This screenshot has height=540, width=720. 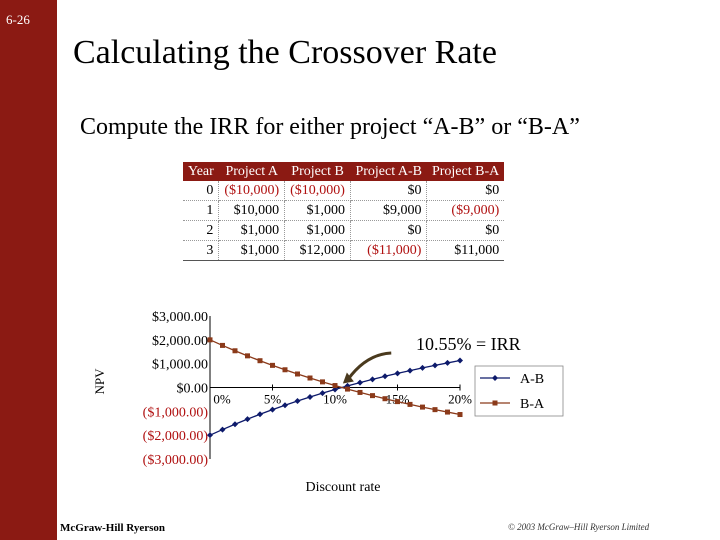 What do you see at coordinates (180, 365) in the screenshot?
I see `y-tick-label: $1,000.00` at bounding box center [180, 365].